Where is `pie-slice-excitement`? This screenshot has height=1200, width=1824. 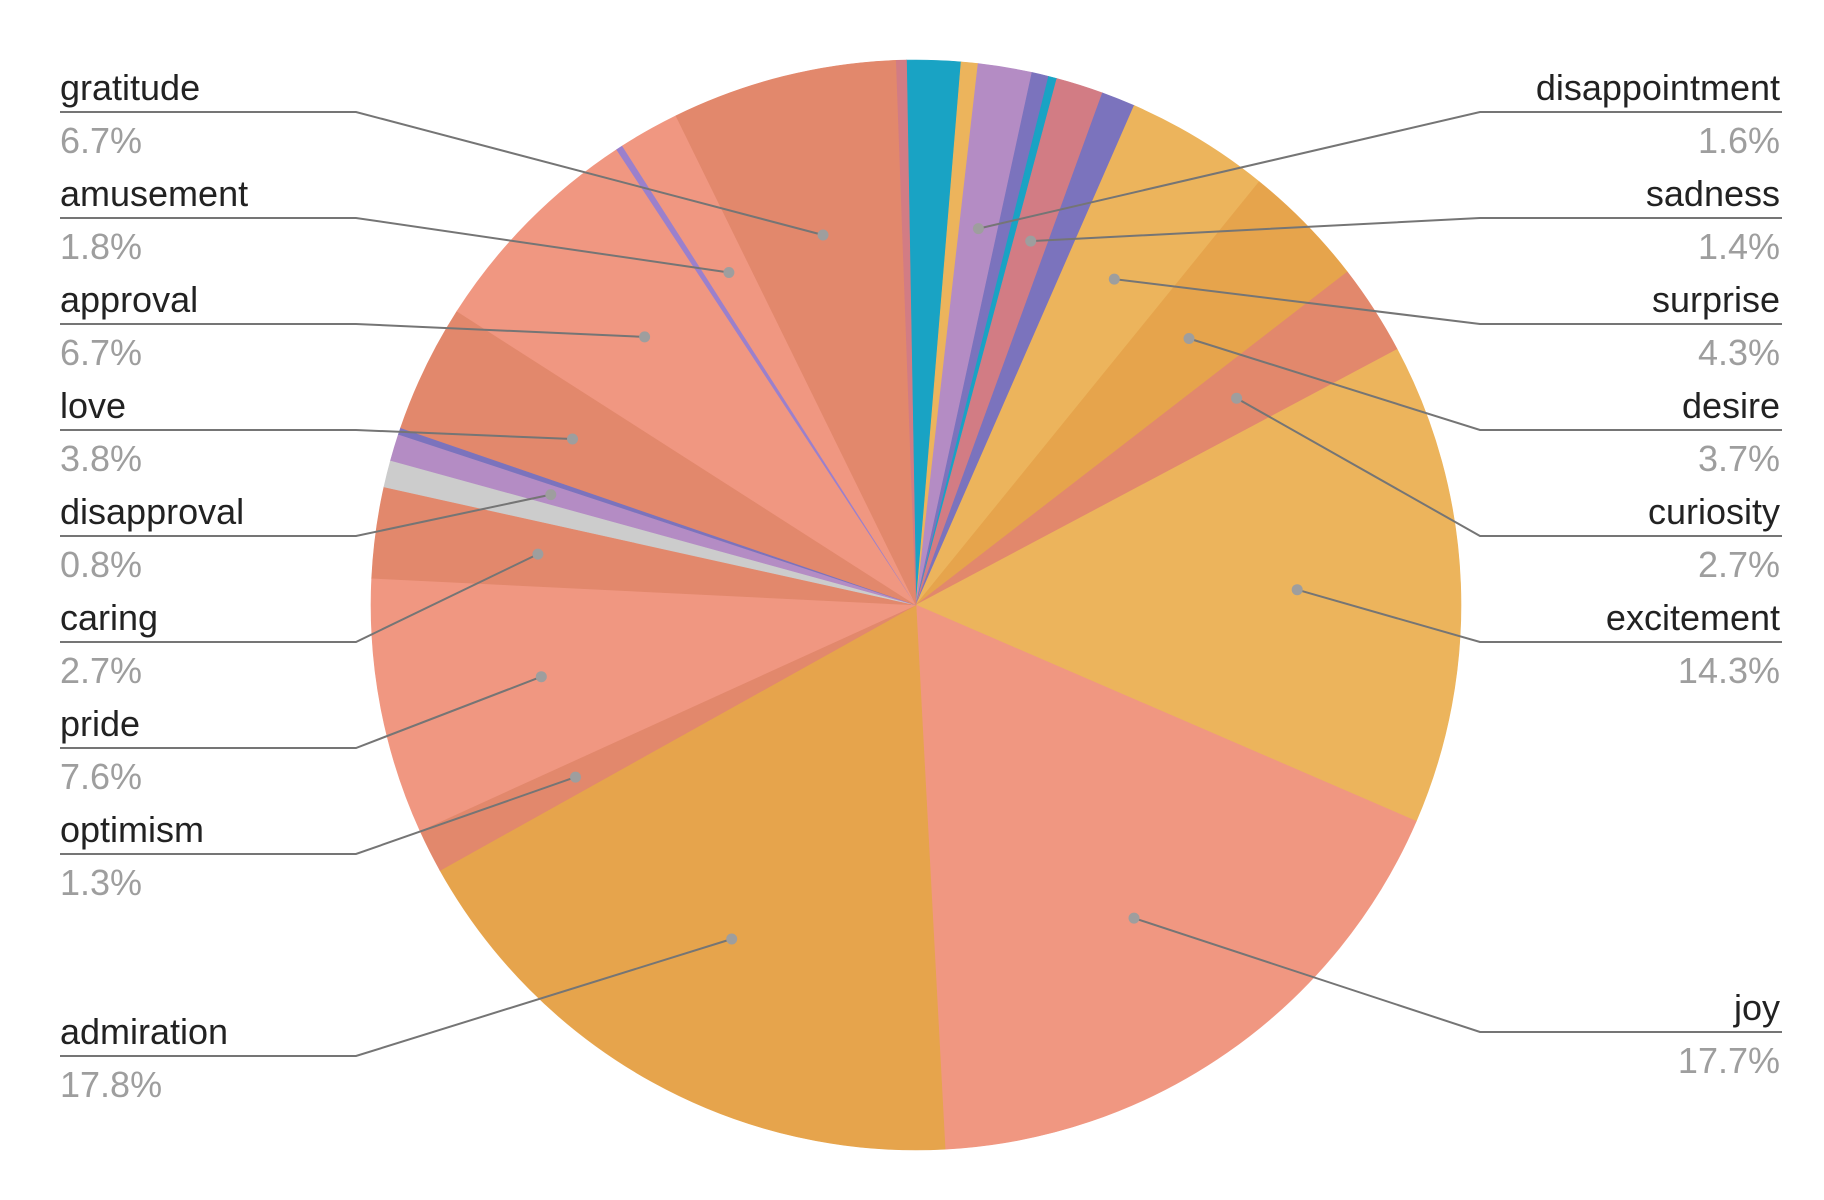 pie-slice-excitement is located at coordinates (1188, 585).